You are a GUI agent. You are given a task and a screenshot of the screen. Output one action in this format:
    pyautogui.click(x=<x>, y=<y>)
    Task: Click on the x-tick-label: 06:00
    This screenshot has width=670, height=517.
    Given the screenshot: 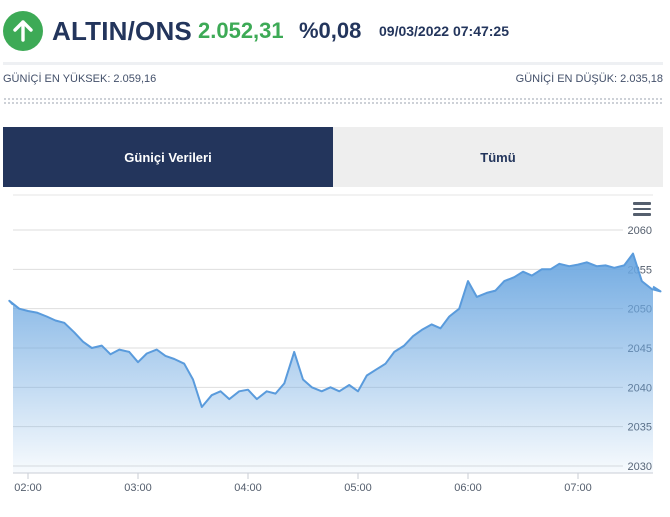 What is the action you would take?
    pyautogui.click(x=468, y=488)
    